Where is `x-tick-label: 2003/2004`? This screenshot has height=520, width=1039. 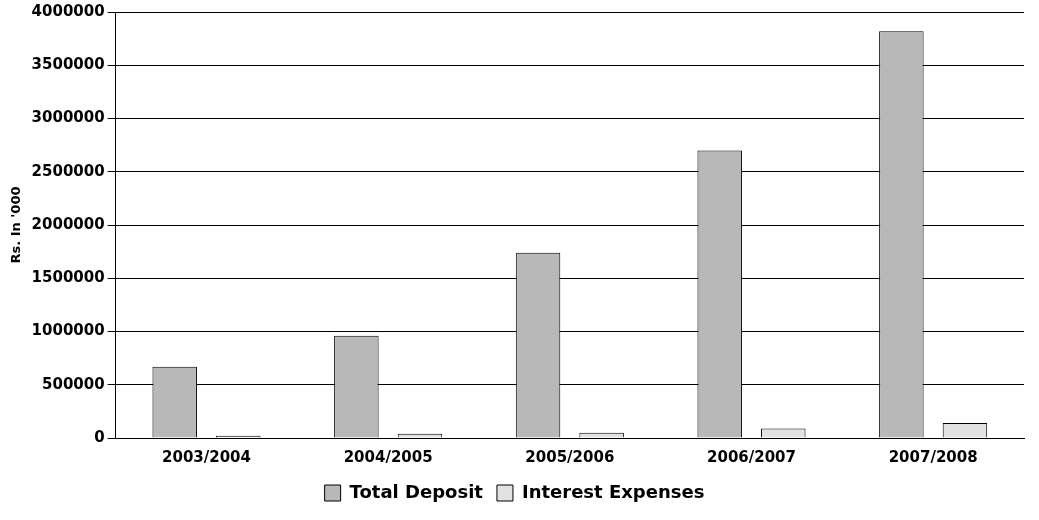 x-tick-label: 2003/2004 is located at coordinates (206, 456).